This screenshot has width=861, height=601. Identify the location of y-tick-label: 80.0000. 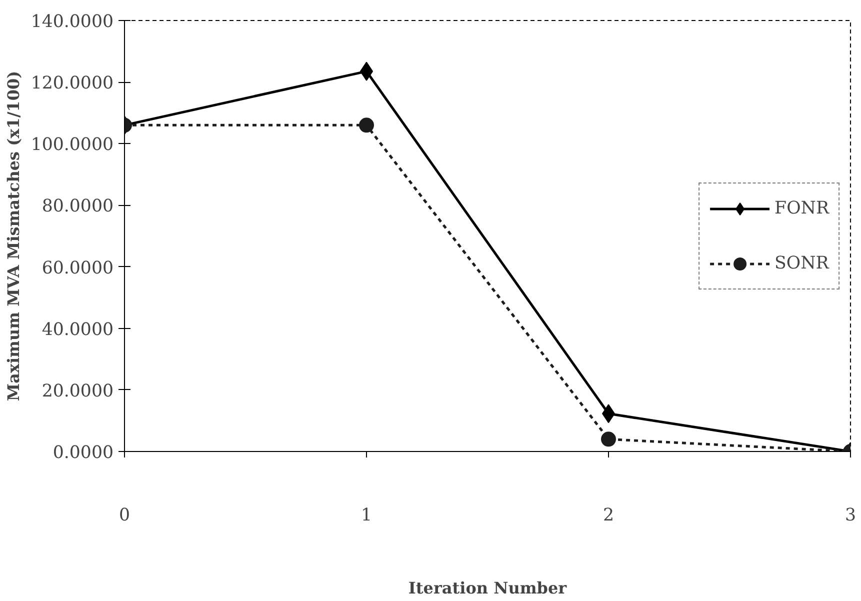
(78, 206).